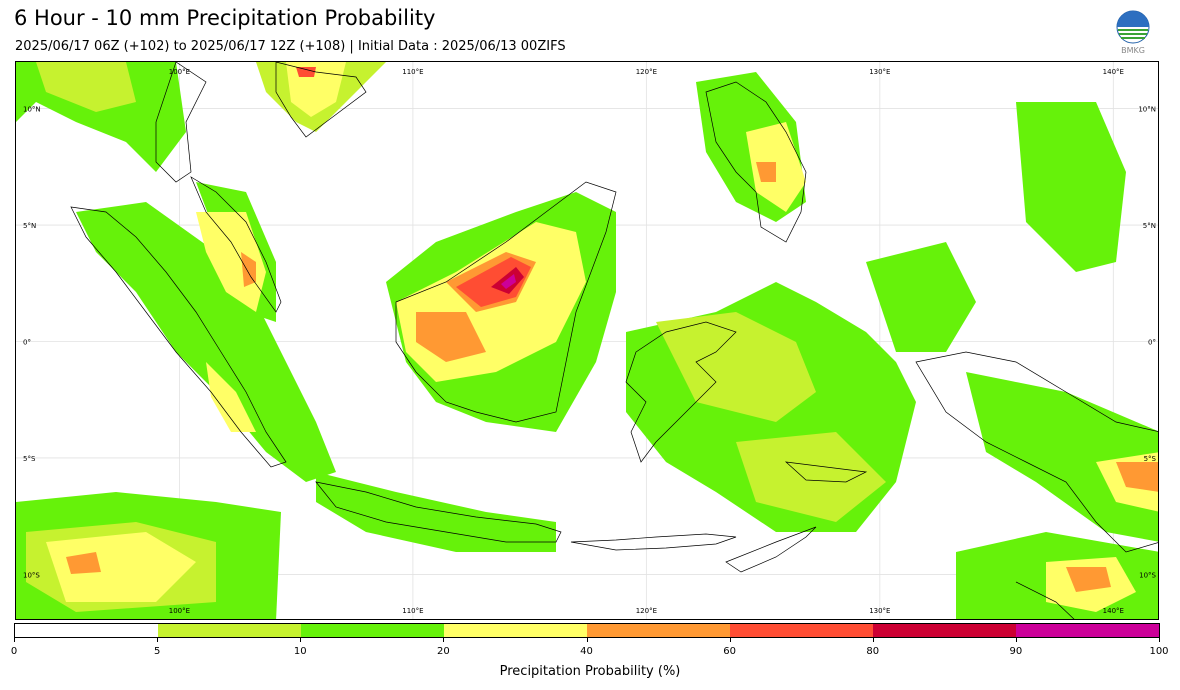 Image resolution: width=1180 pixels, height=690 pixels. Describe the element at coordinates (1113, 611) in the screenshot. I see `lon-label-bottom: 140°E` at that location.